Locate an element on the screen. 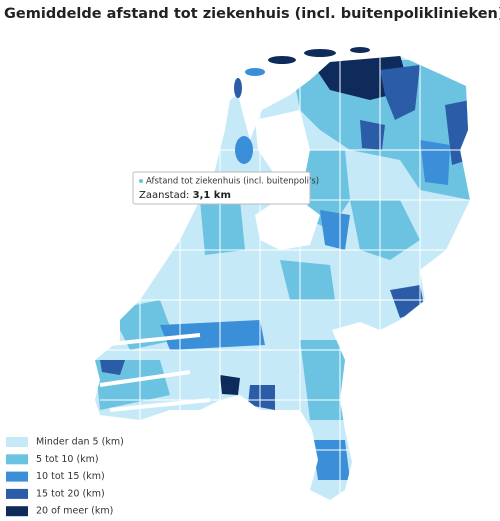 The image size is (500, 521). legend-label: 5 tot 10 (km) is located at coordinates (67, 459).